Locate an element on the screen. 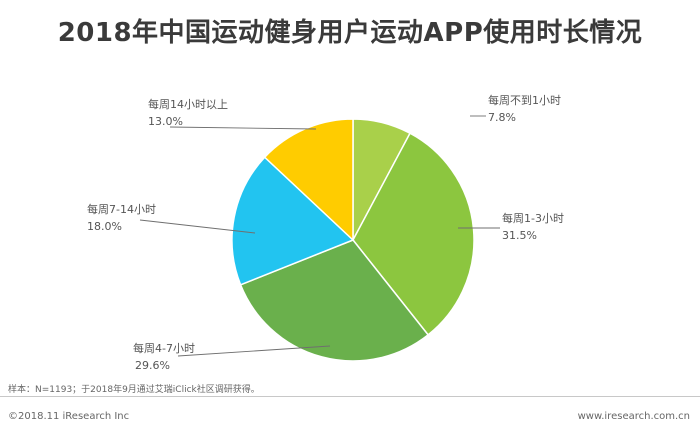 Image resolution: width=700 pixels, height=431 pixels. chart-title: 2018年中国运动健身用户运动APP使用时长情况 is located at coordinates (350, 33).